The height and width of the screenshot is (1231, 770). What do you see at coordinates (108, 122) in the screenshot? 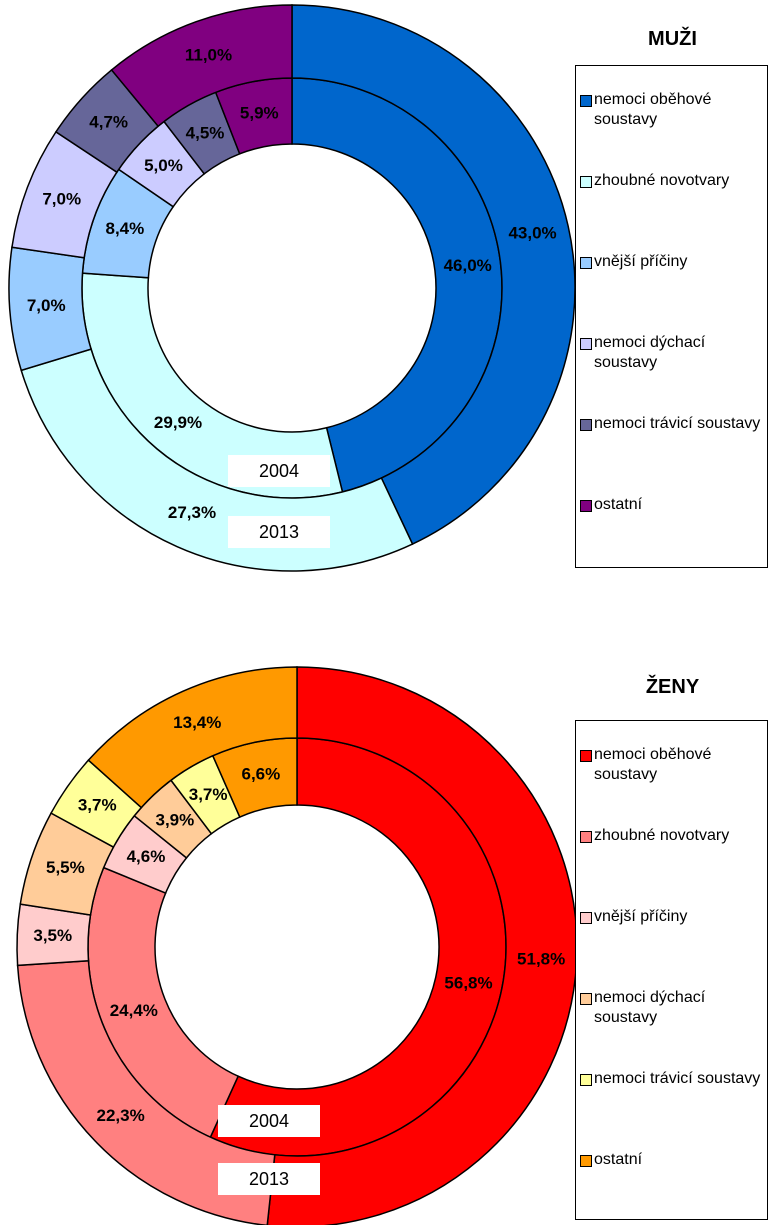
I see `data-label: 4,7%` at bounding box center [108, 122].